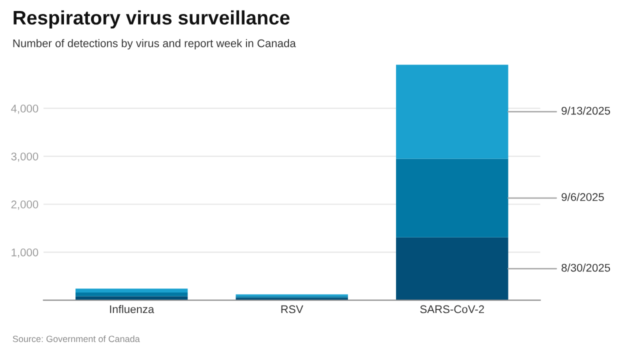  What do you see at coordinates (154, 44) in the screenshot?
I see `chart-subtitle: Number of detections by virus and report week in Canada` at bounding box center [154, 44].